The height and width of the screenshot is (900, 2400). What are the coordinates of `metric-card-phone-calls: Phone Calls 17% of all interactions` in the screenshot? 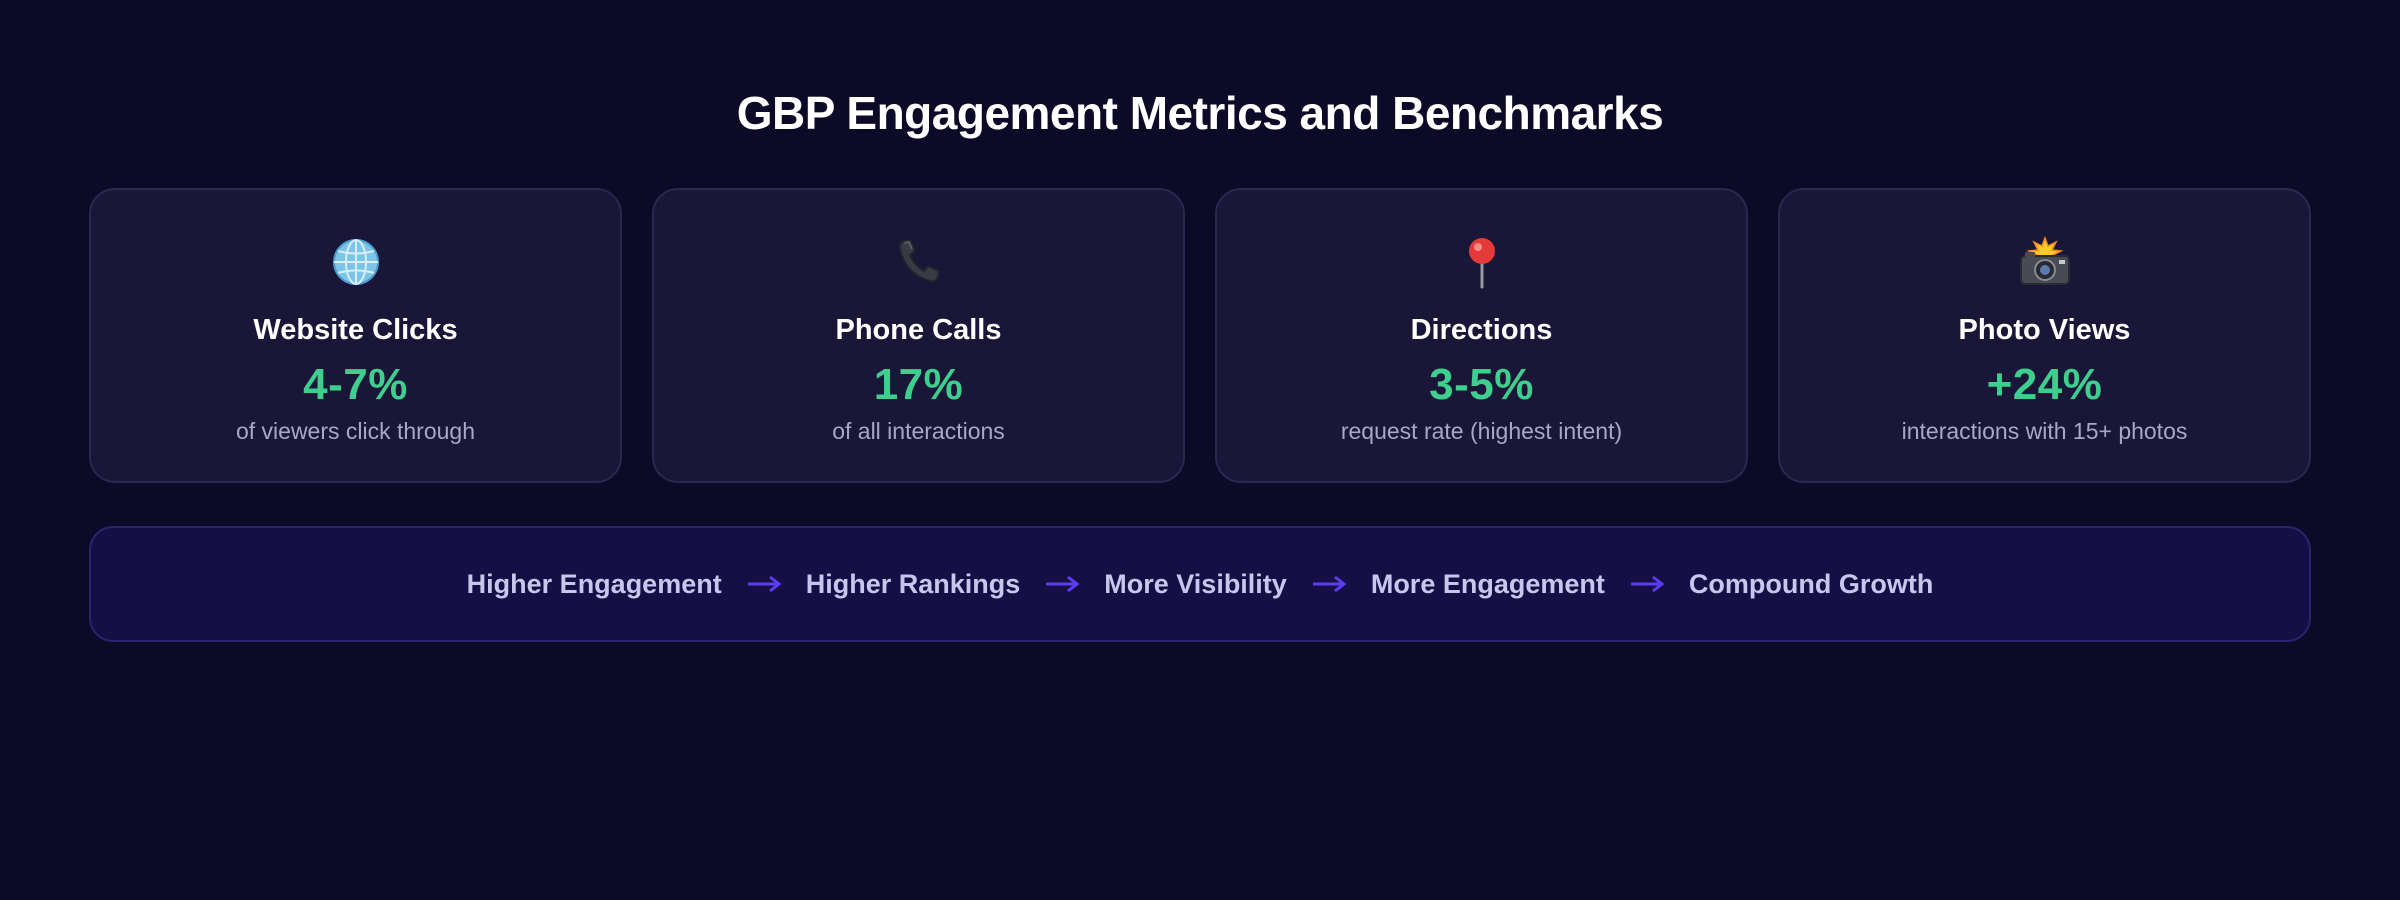 It's located at (918, 335).